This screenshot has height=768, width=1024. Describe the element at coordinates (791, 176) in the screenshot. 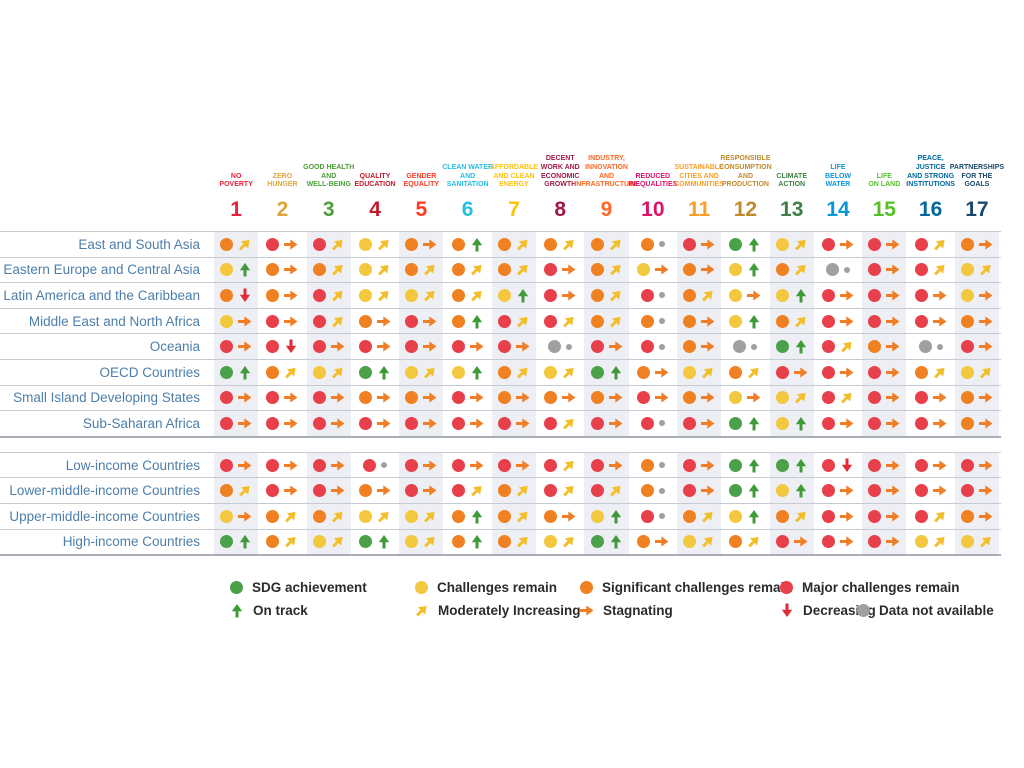

I see `sdg-column-label-line: CLIMATE` at that location.